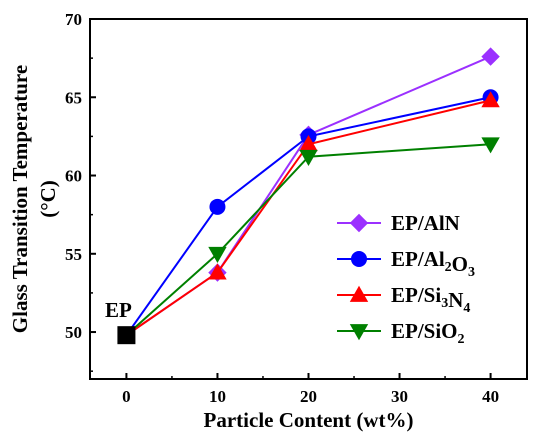  What do you see at coordinates (430, 299) in the screenshot?
I see `legend-label: EP/Si3N4` at bounding box center [430, 299].